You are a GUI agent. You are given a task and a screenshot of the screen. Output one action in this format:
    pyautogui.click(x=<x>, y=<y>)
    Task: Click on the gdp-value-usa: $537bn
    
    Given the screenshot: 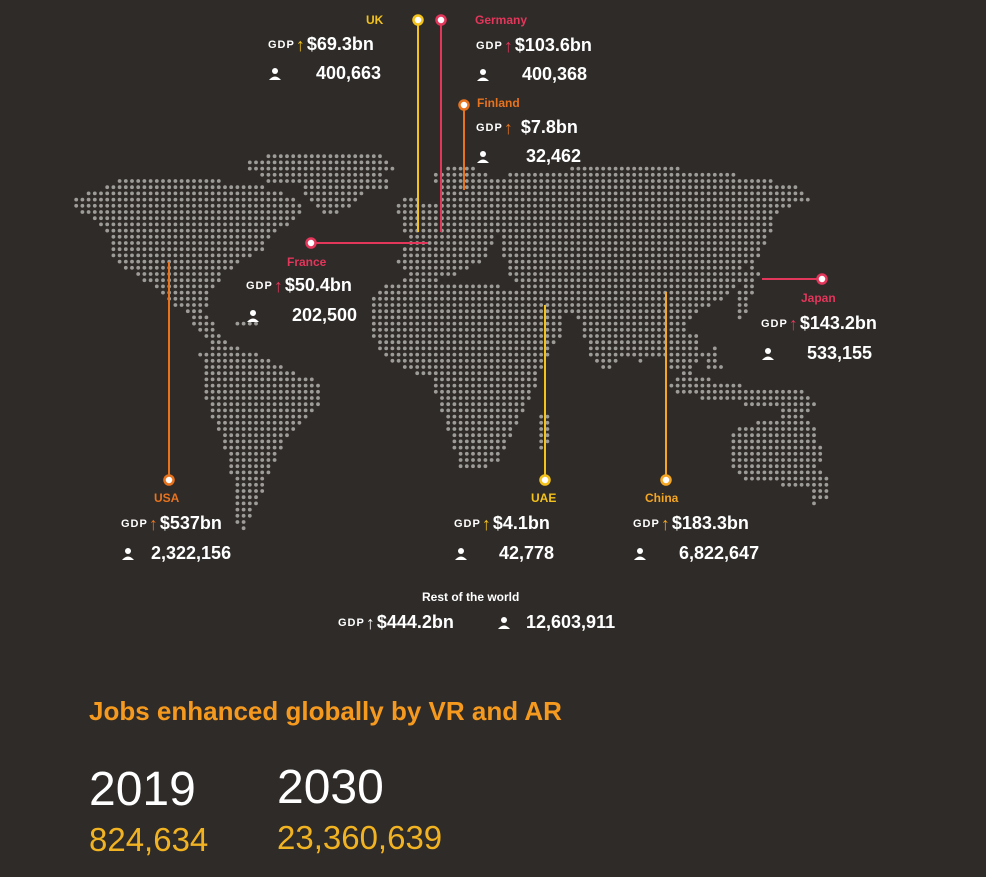 What is the action you would take?
    pyautogui.click(x=190, y=523)
    